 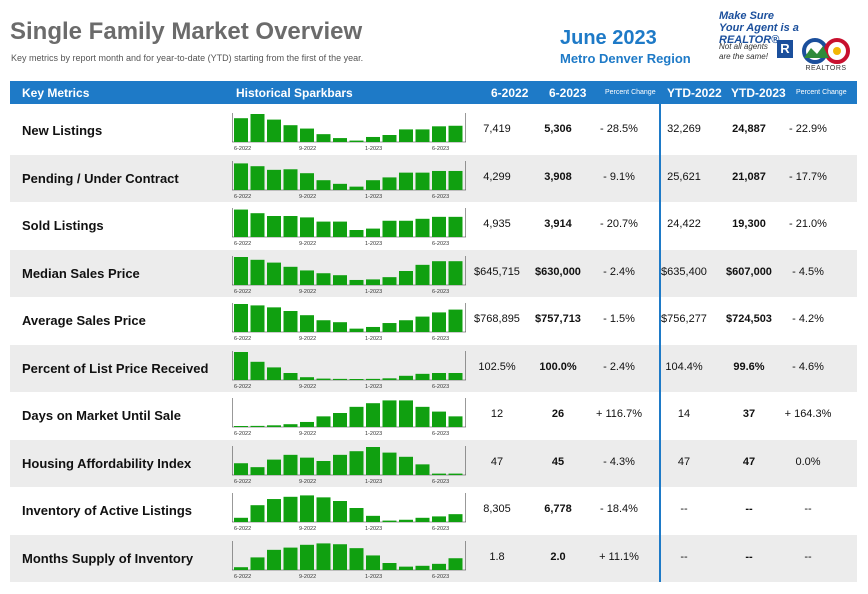 What do you see at coordinates (758, 93) in the screenshot?
I see `col-ytd-curr: YTD-2023` at bounding box center [758, 93].